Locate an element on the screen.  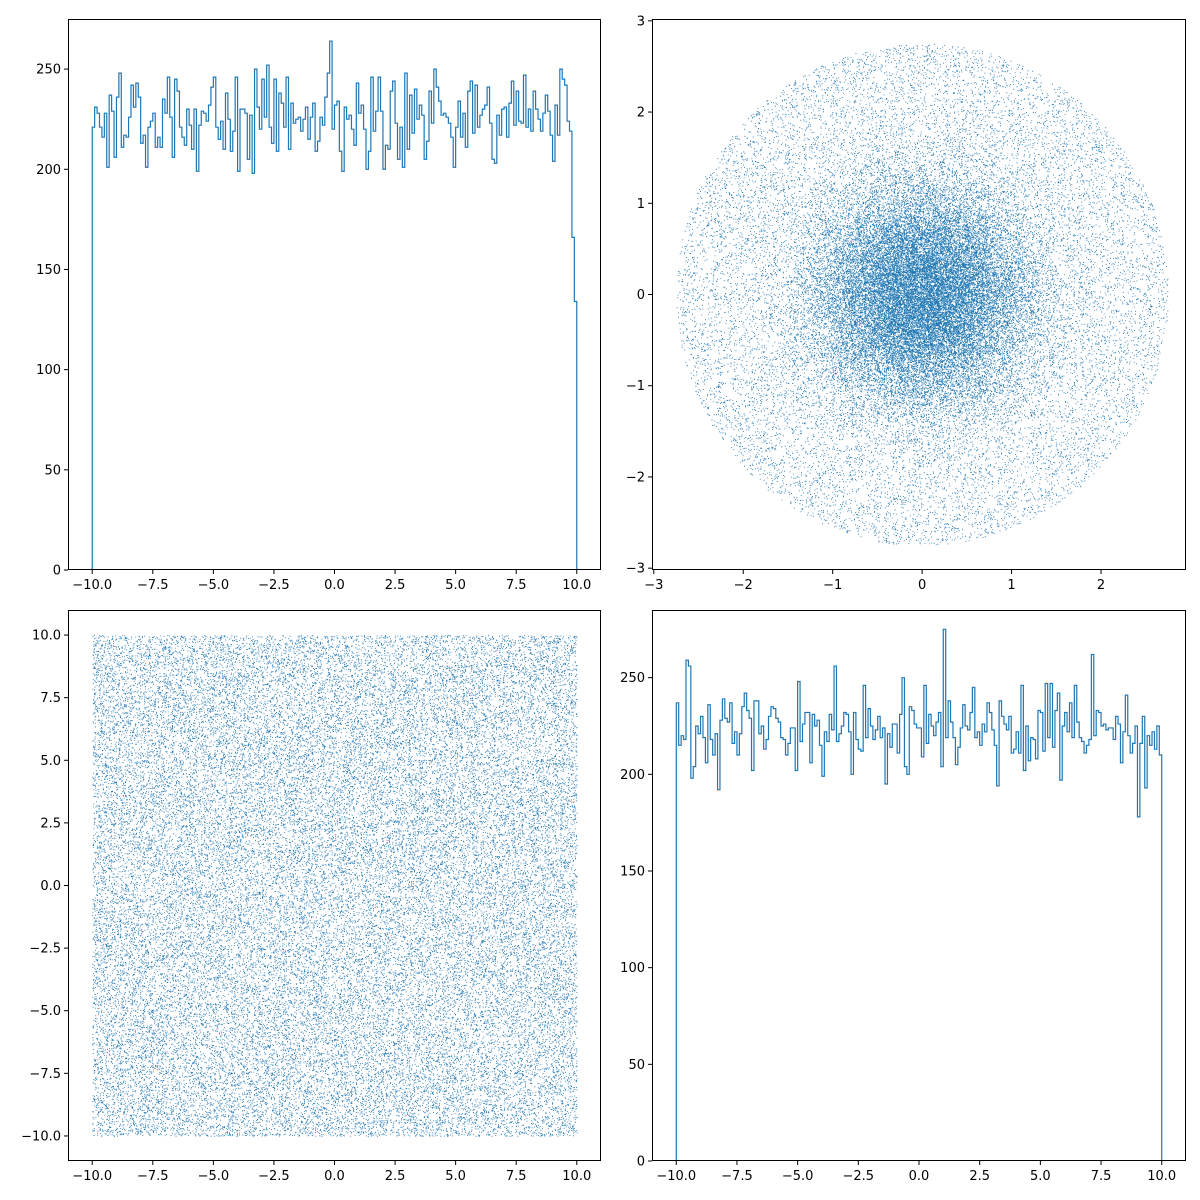
y-tick-label: −2.5 is located at coordinates (45, 949).